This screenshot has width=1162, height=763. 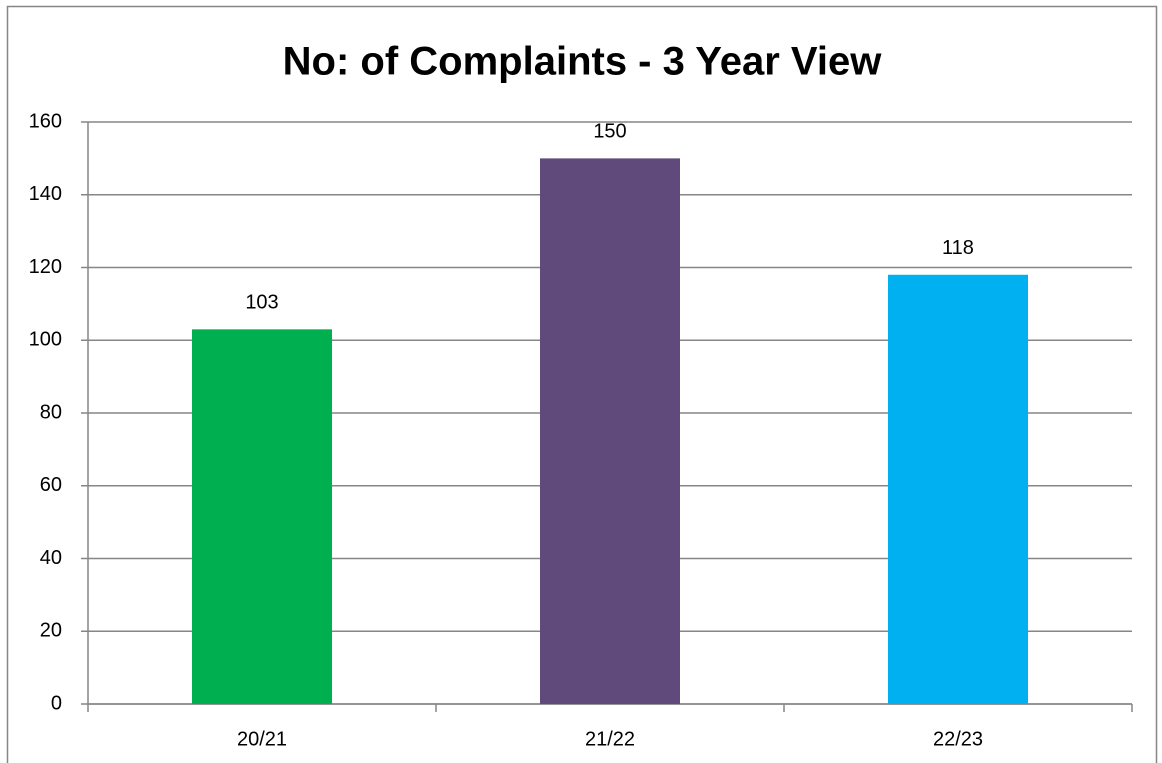 What do you see at coordinates (610, 739) in the screenshot?
I see `x-tick-label: 21/22` at bounding box center [610, 739].